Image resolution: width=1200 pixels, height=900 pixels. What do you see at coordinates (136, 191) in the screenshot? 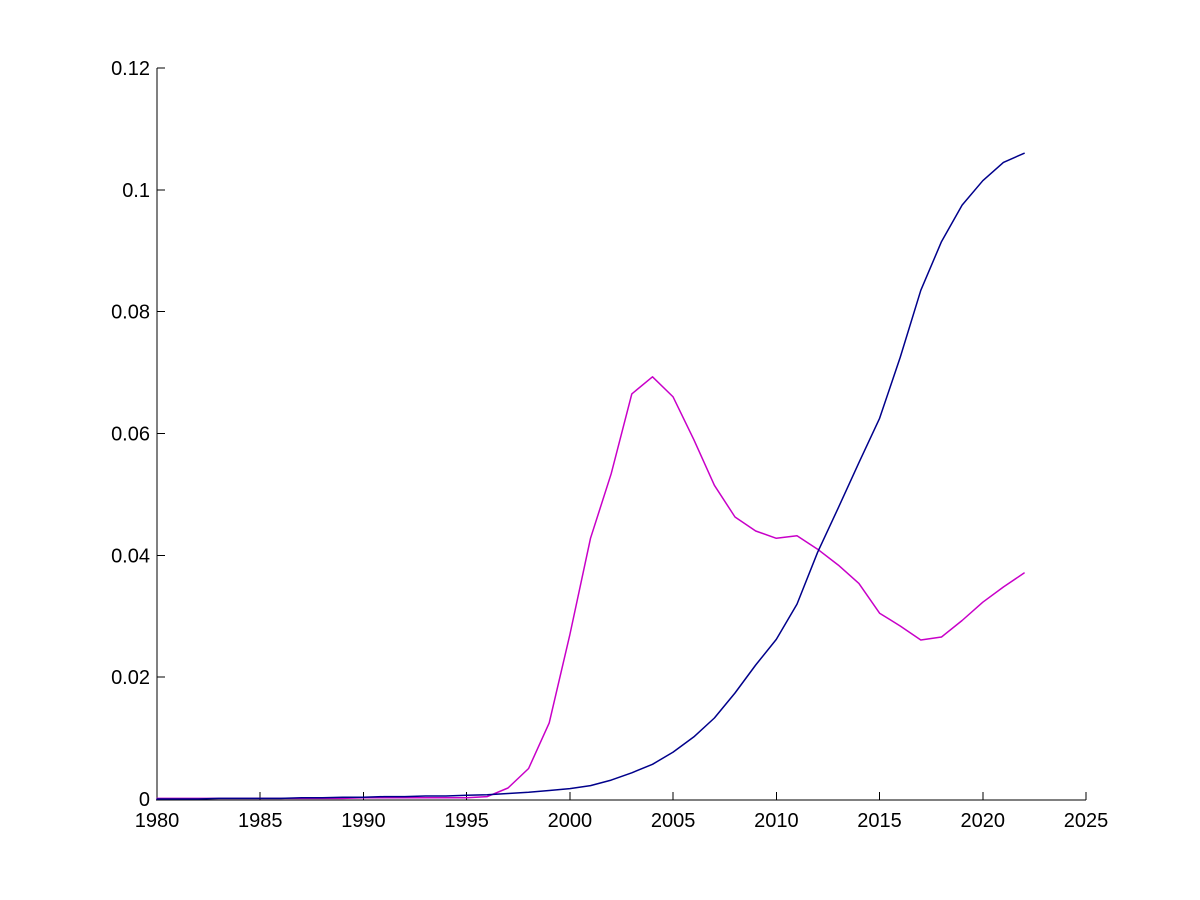
I see `y-tick-label: 0.1` at bounding box center [136, 191].